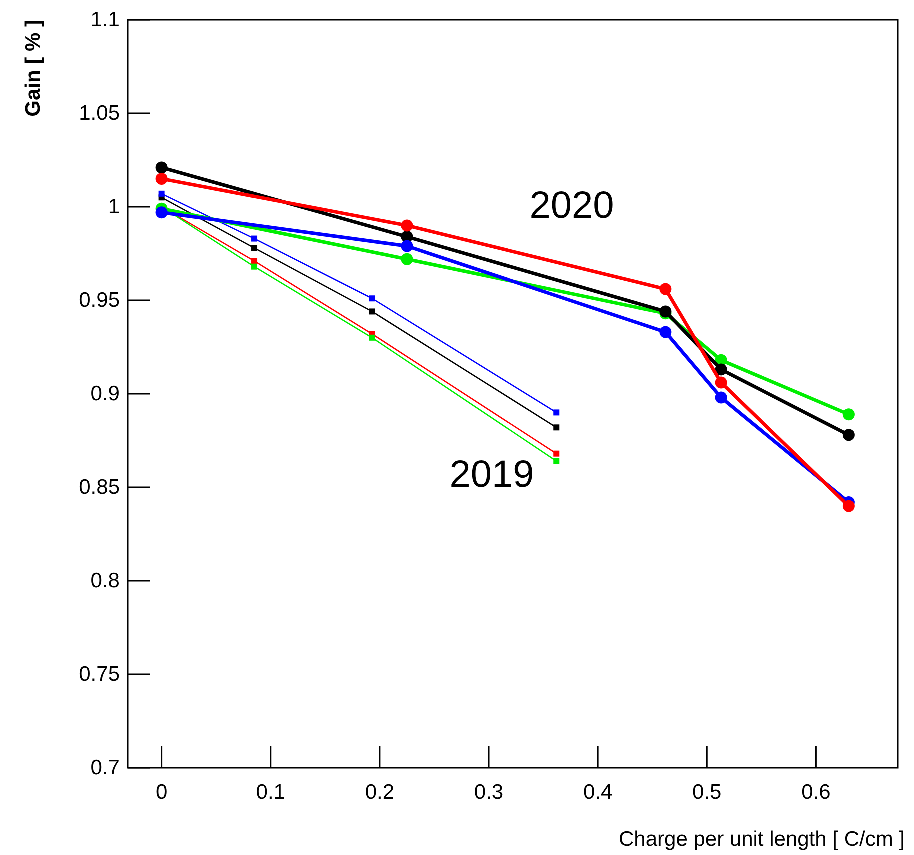 The width and height of the screenshot is (914, 855). I want to click on x-tick-label: 0.6, so click(816, 792).